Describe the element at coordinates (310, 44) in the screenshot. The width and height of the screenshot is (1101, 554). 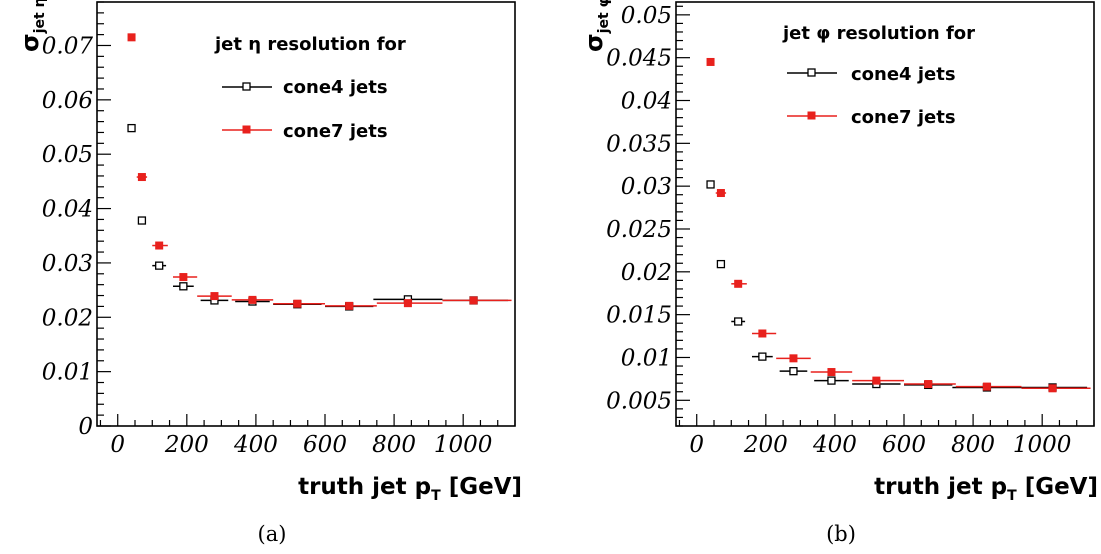
I see `legend-title: jet η resolution for` at that location.